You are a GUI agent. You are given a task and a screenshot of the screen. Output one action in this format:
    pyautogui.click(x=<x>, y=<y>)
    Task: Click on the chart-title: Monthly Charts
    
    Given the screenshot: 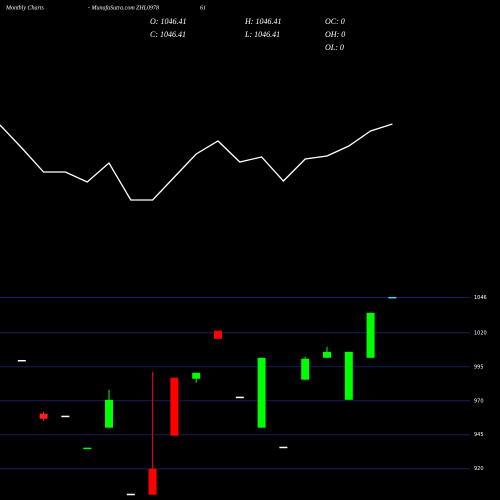 What is the action you would take?
    pyautogui.click(x=24, y=8)
    